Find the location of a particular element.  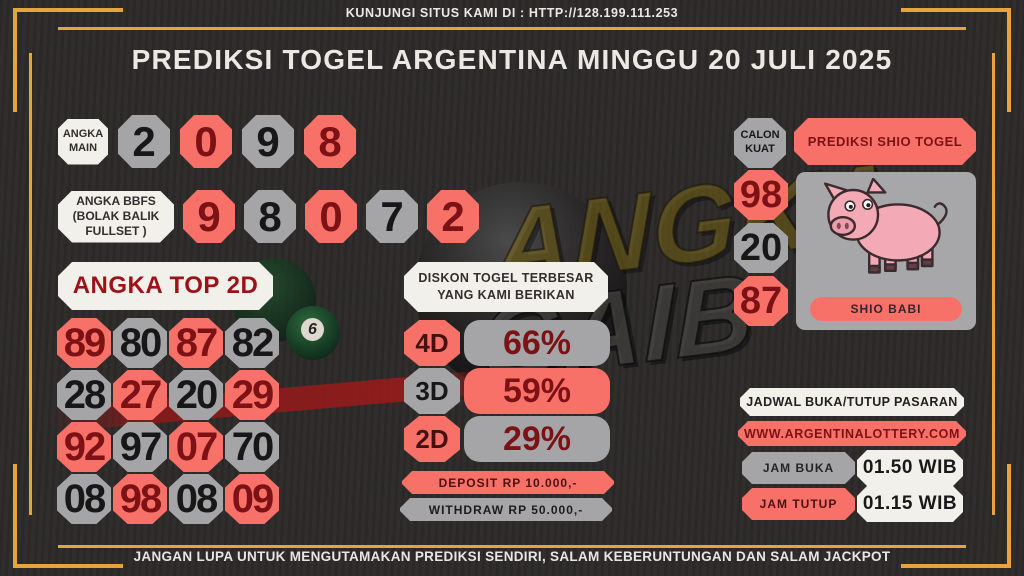

billiard-ball-6-icon: 6 is located at coordinates (313, 333).